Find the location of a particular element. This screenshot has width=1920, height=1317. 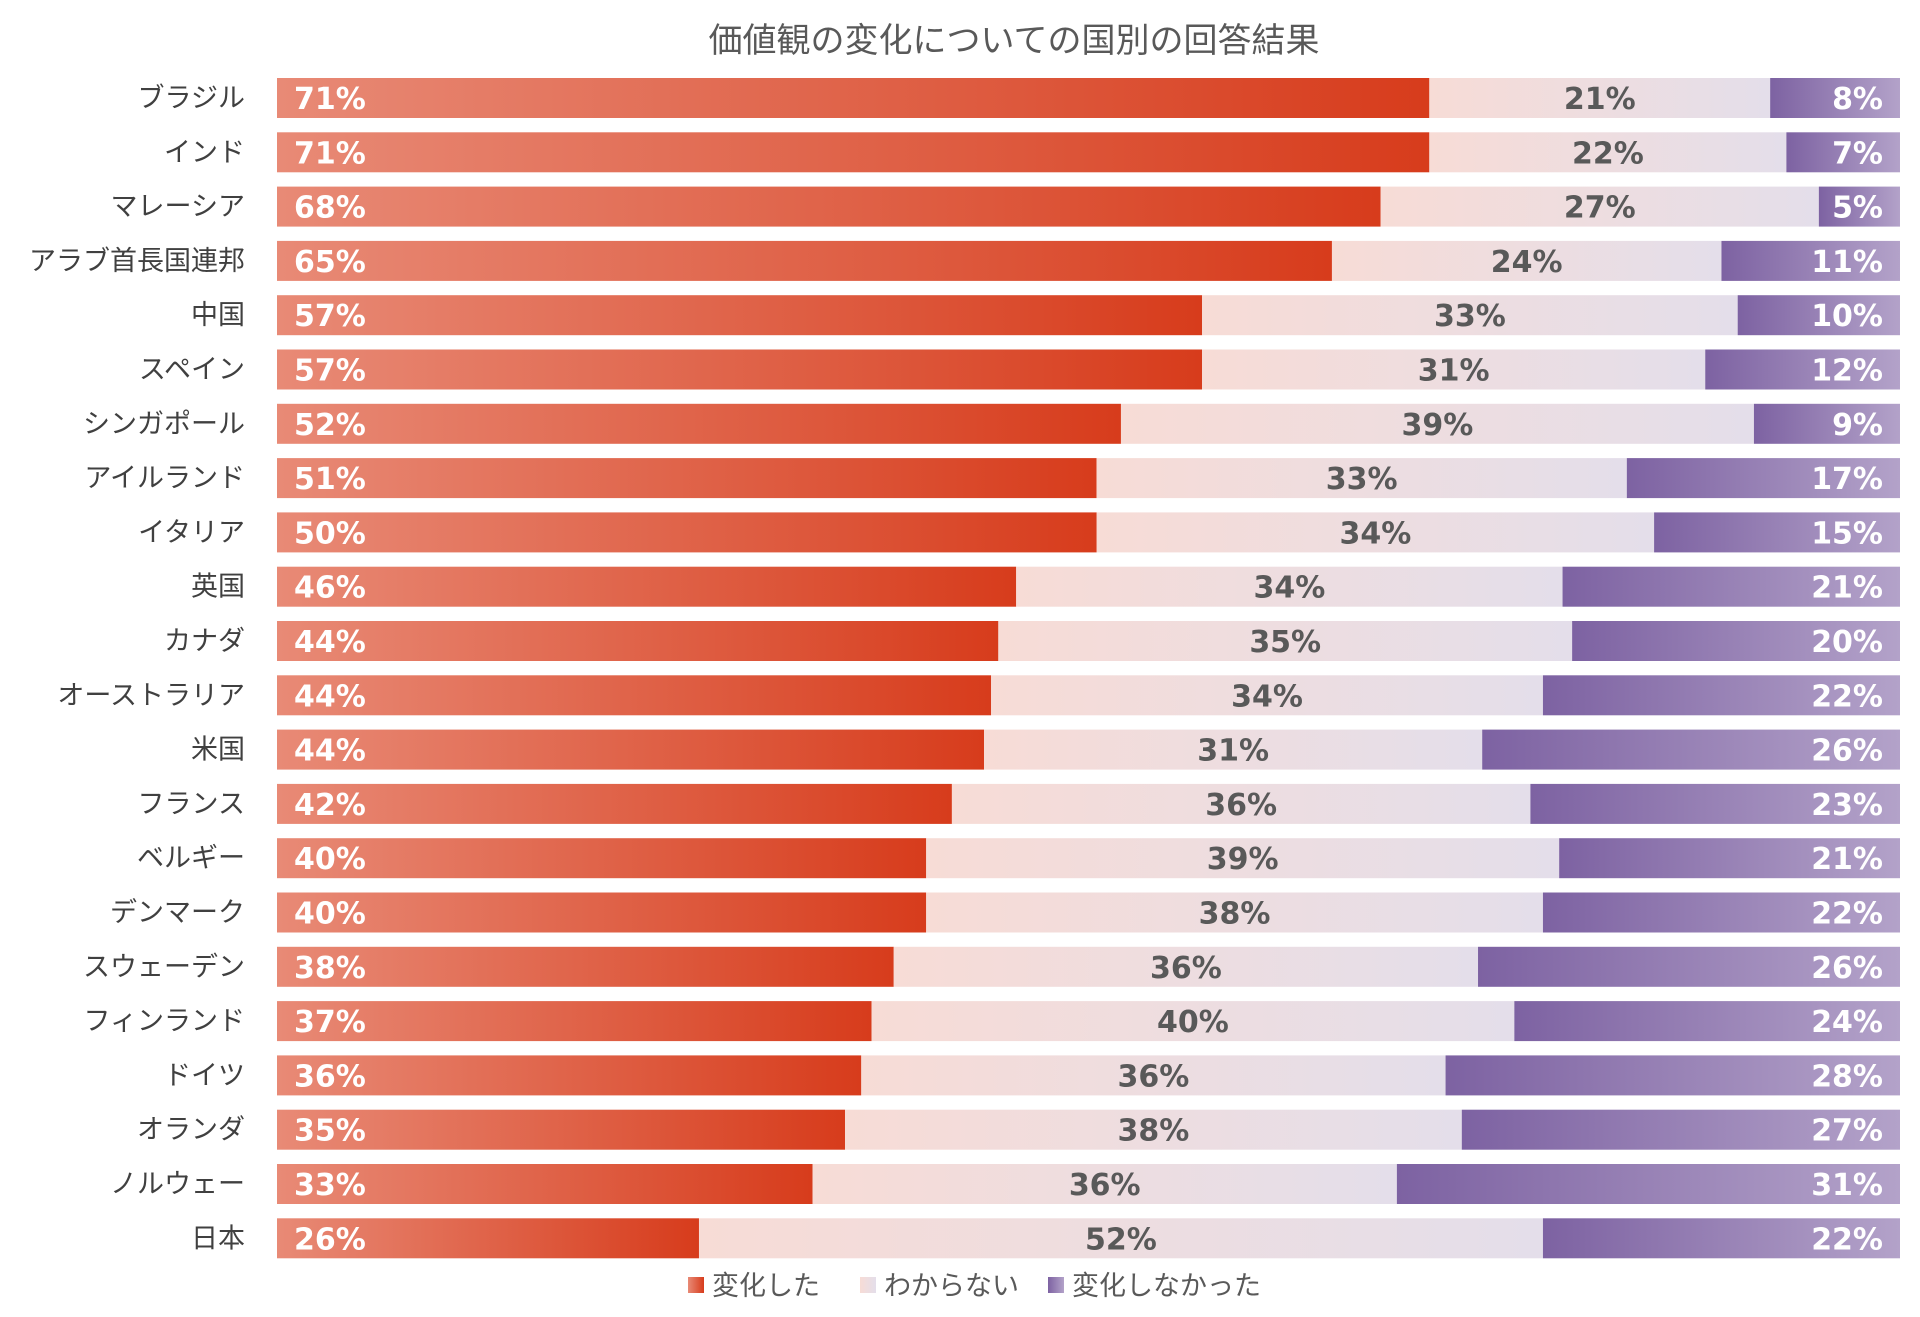

data-label: 28% is located at coordinates (1847, 1076).